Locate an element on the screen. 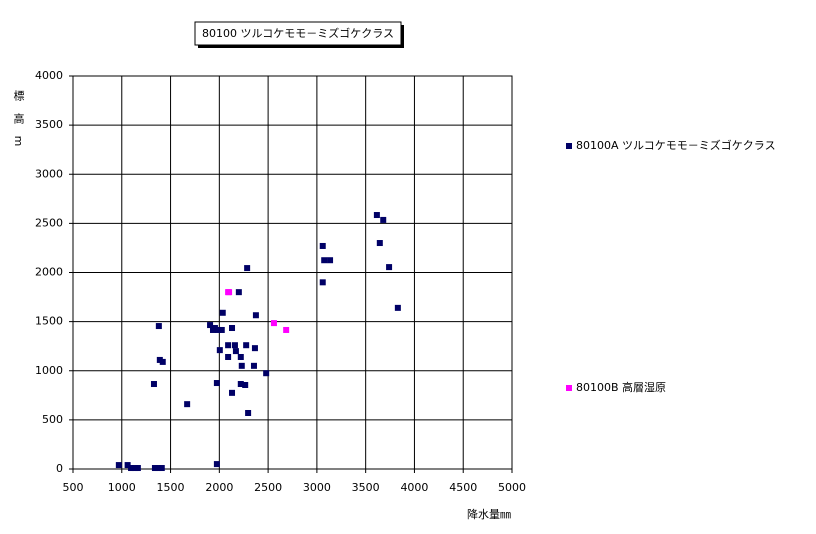 The width and height of the screenshot is (816, 534). x-tick-label: 5000 is located at coordinates (512, 487).